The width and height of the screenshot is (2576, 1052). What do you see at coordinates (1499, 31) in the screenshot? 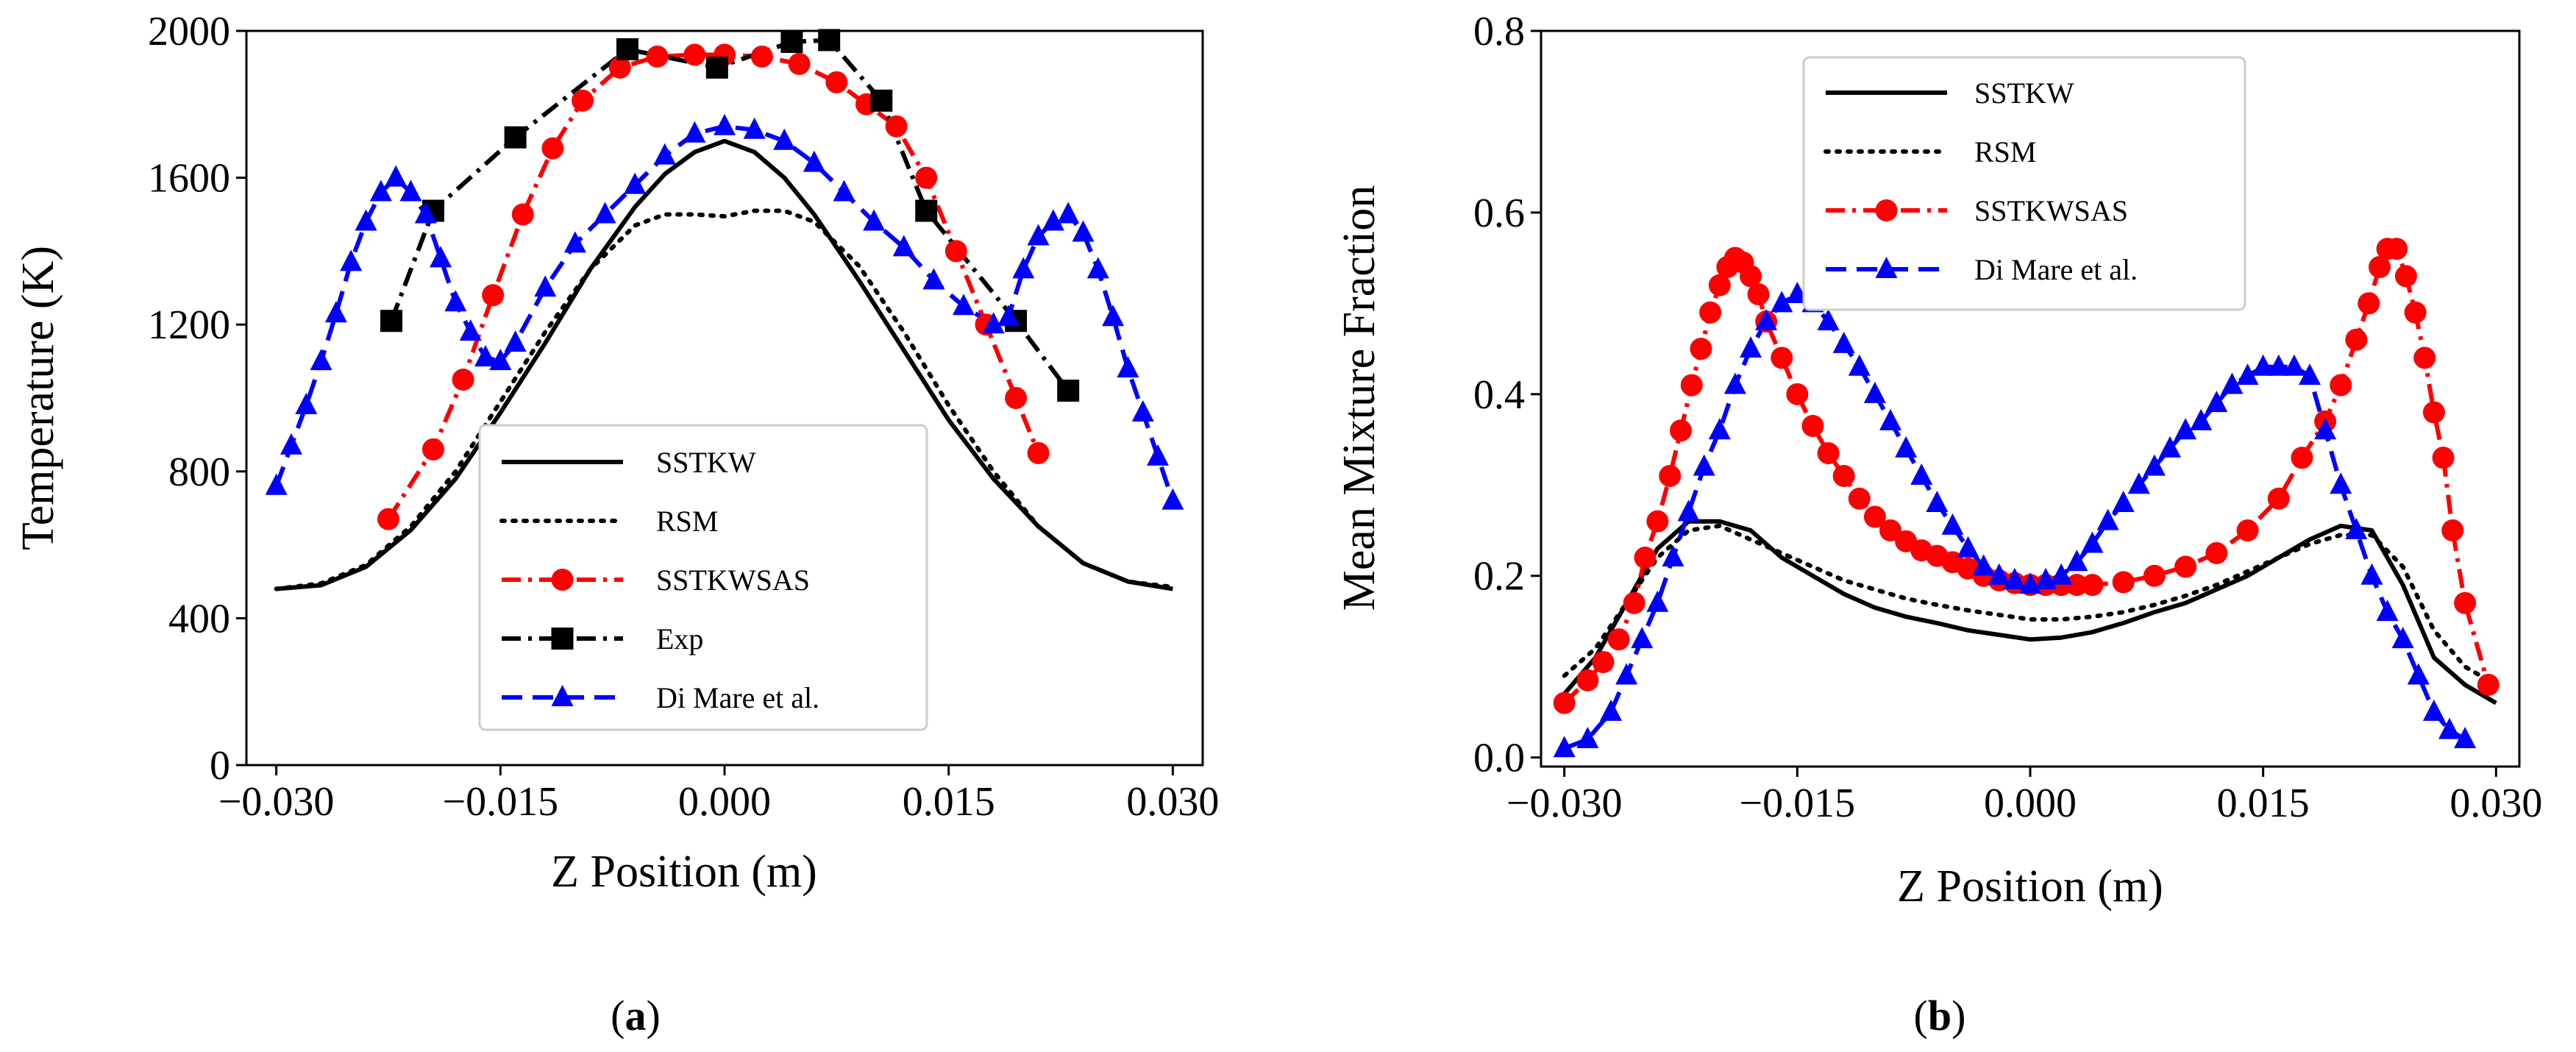
I see `y-tick-label: 0.8` at bounding box center [1499, 31].